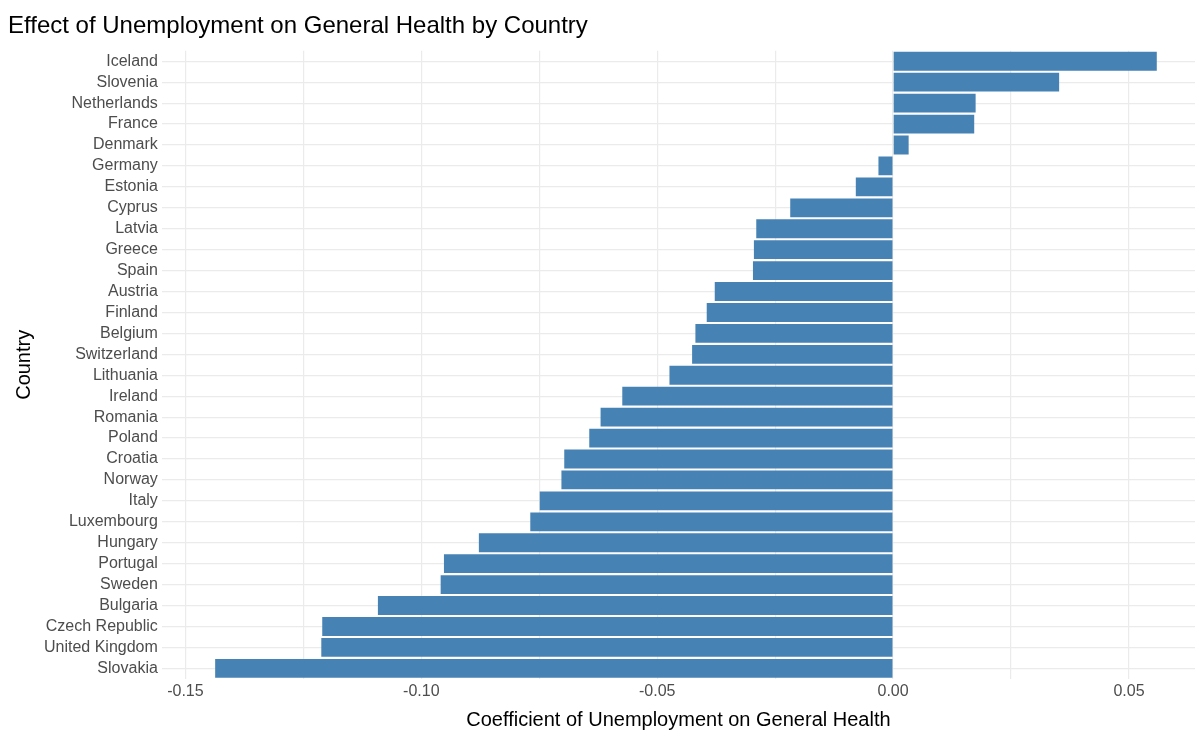 The height and width of the screenshot is (740, 1199). I want to click on y-tick-label: Spain, so click(137, 270).